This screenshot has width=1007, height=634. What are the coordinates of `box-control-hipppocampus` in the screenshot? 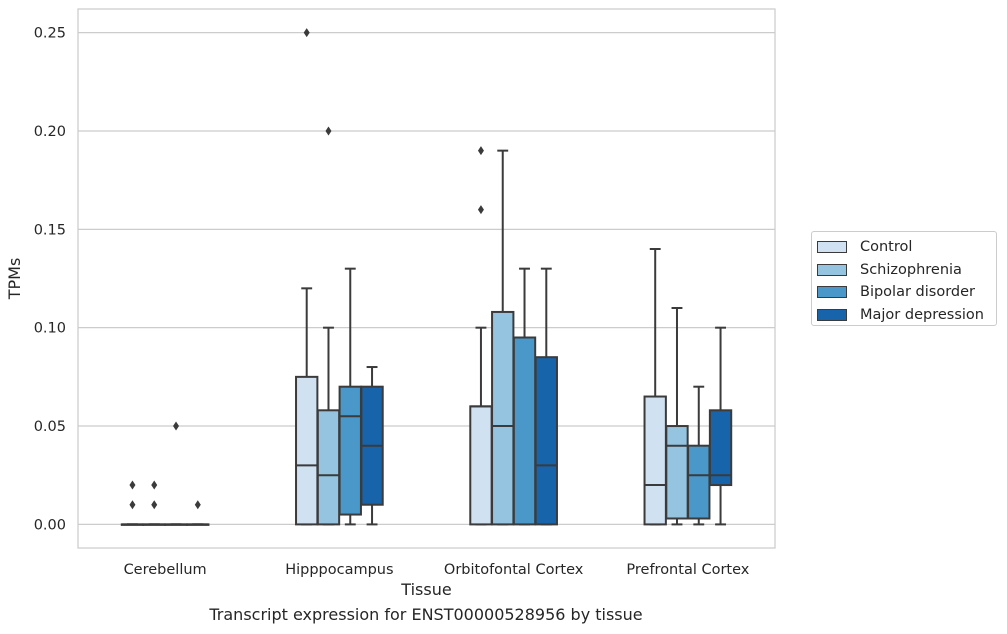 It's located at (307, 277).